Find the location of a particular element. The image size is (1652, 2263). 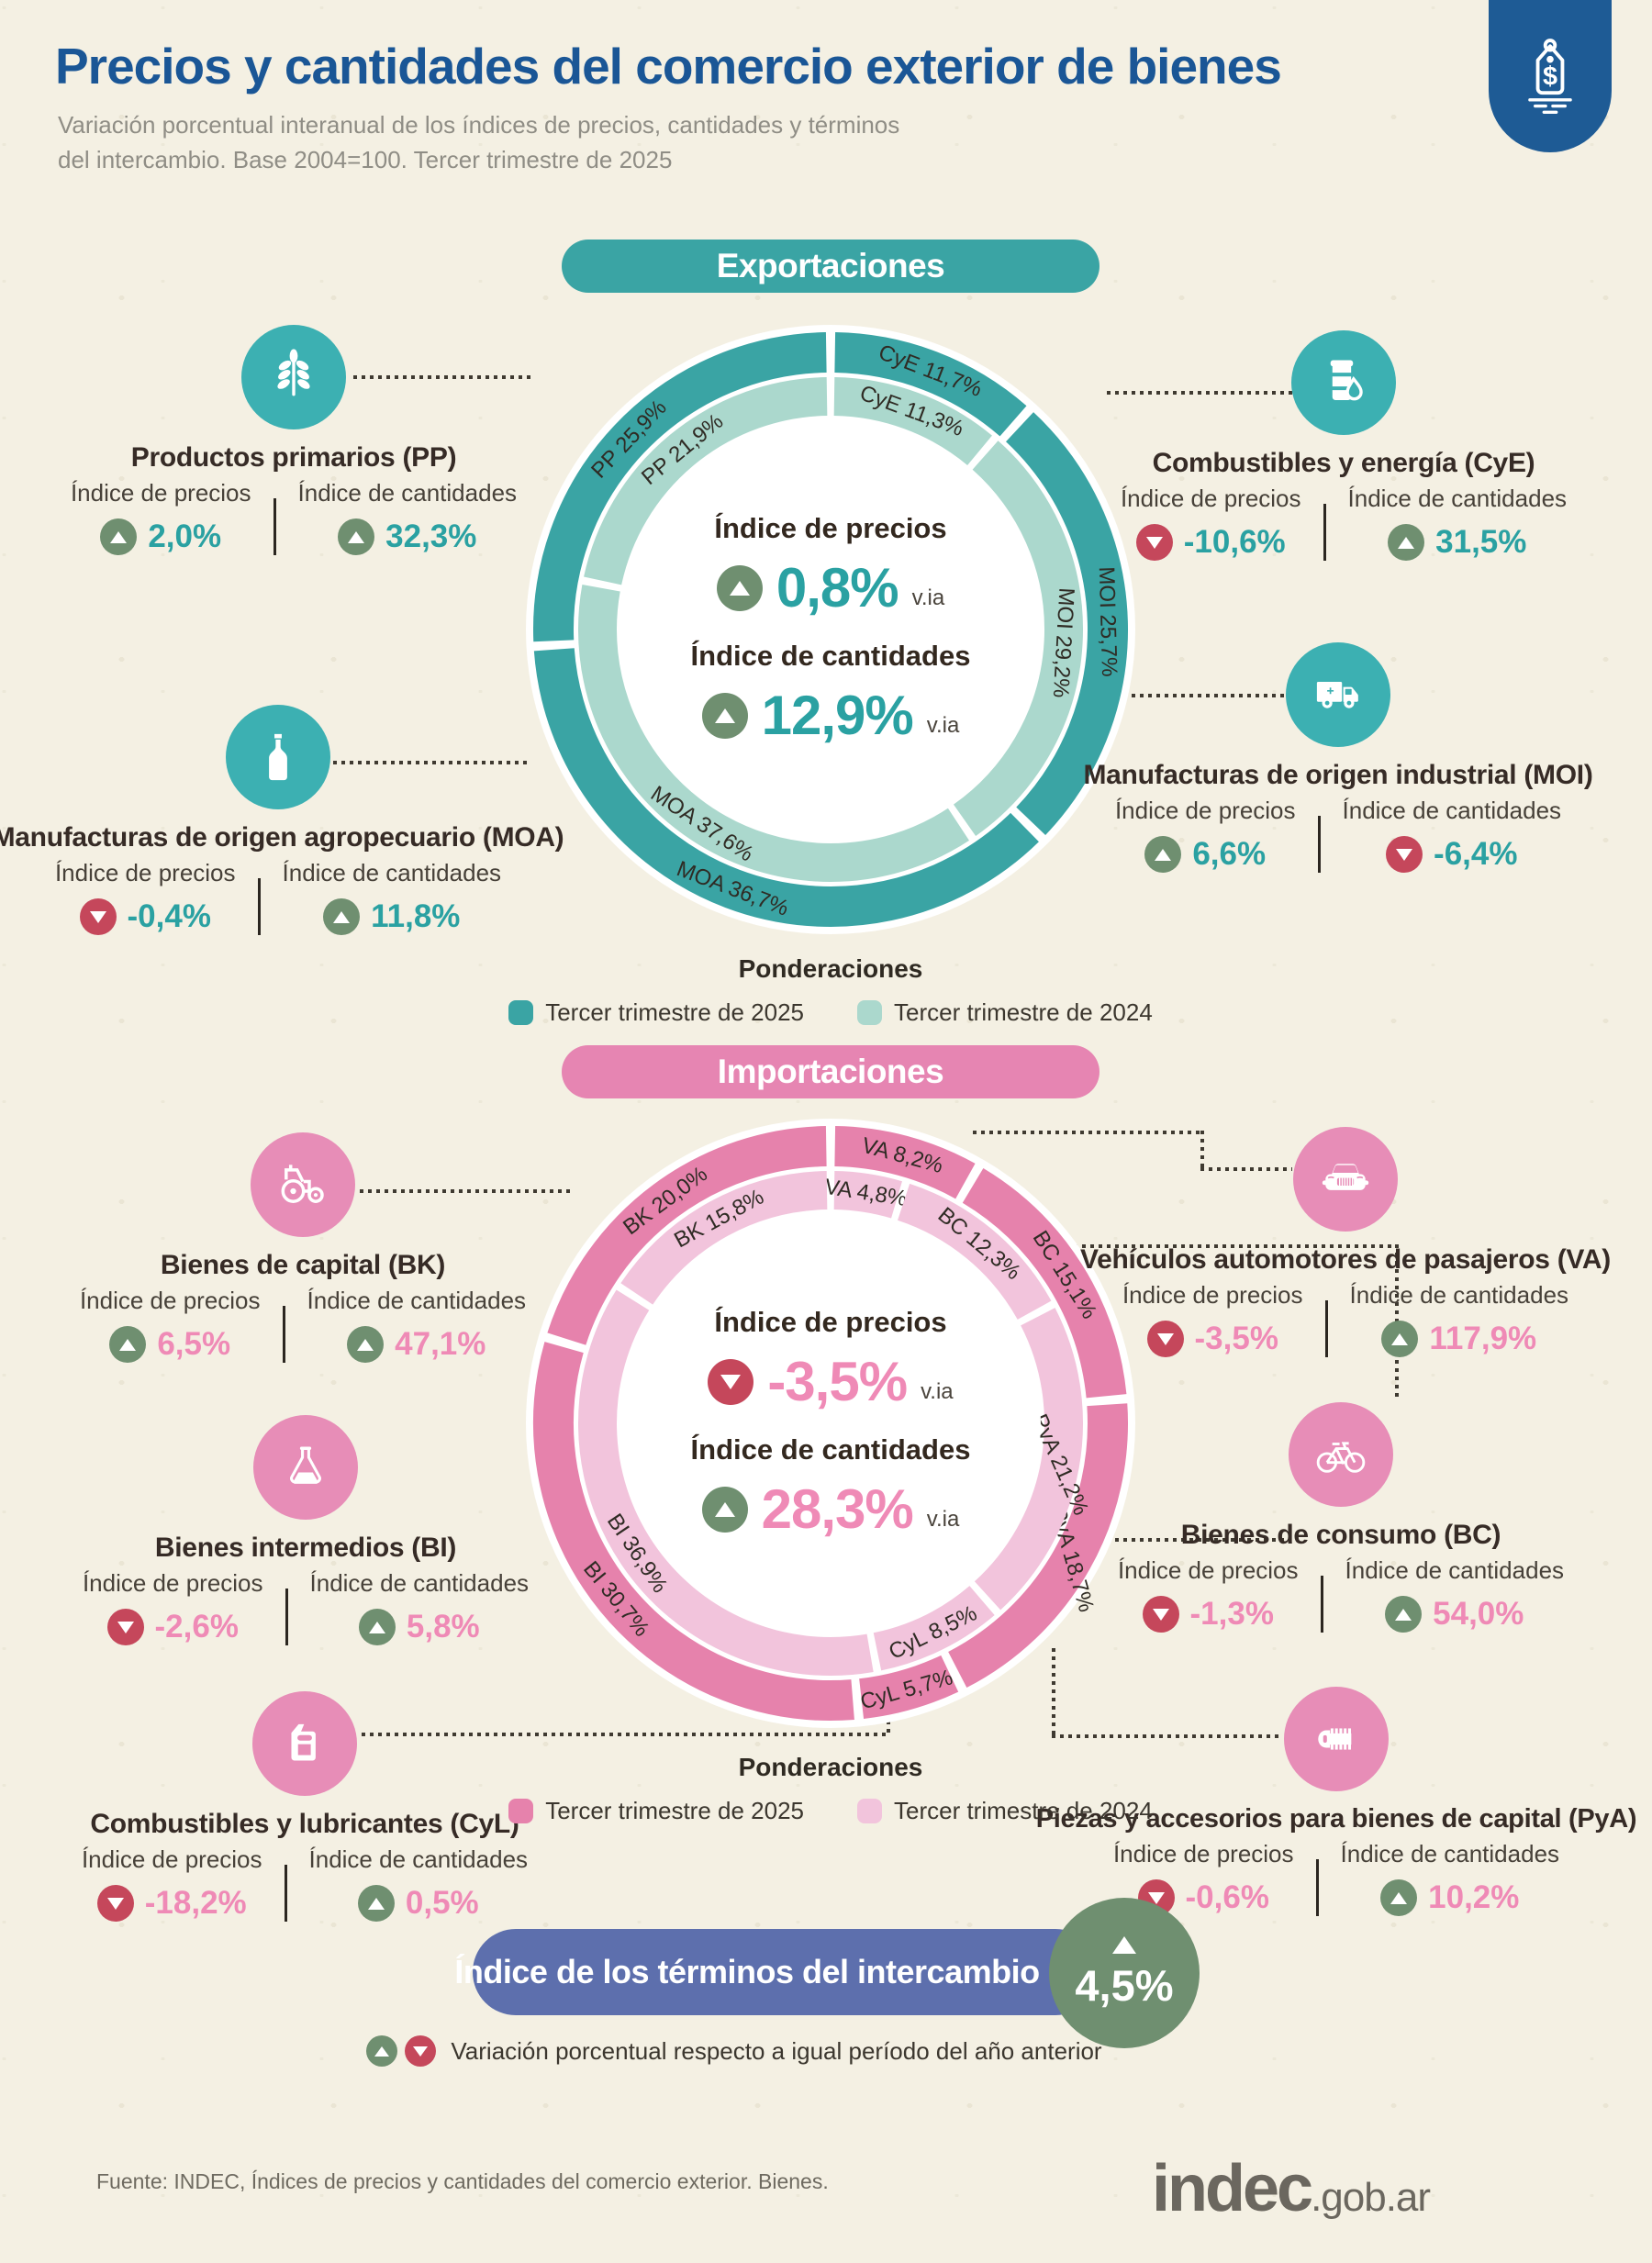

category-title: Vehículos automotores de pasajeros (VA) is located at coordinates (1346, 1259).